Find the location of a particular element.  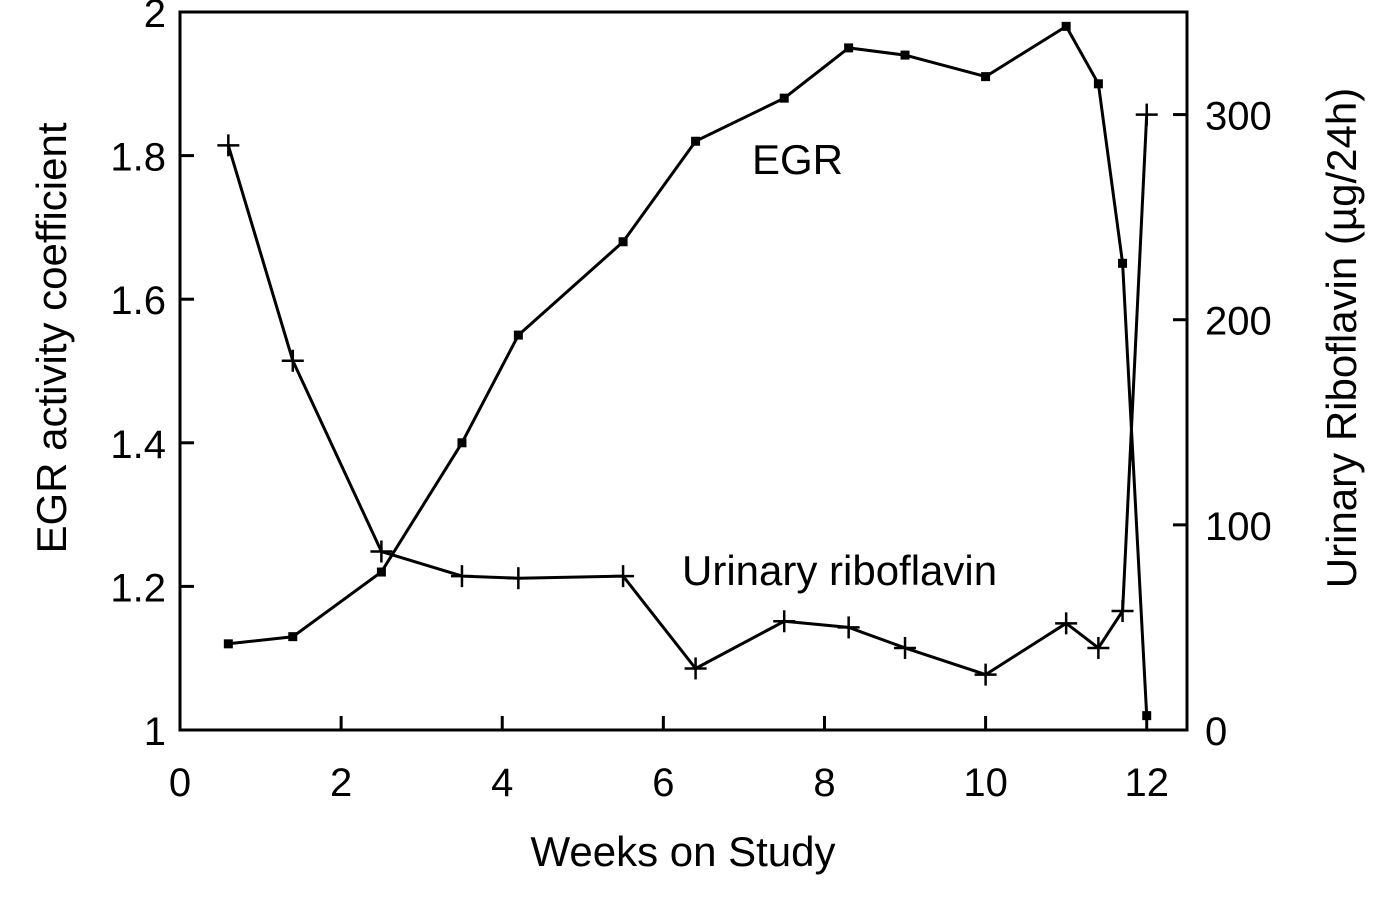

y-tick-label: 1.4 is located at coordinates (138, 445).